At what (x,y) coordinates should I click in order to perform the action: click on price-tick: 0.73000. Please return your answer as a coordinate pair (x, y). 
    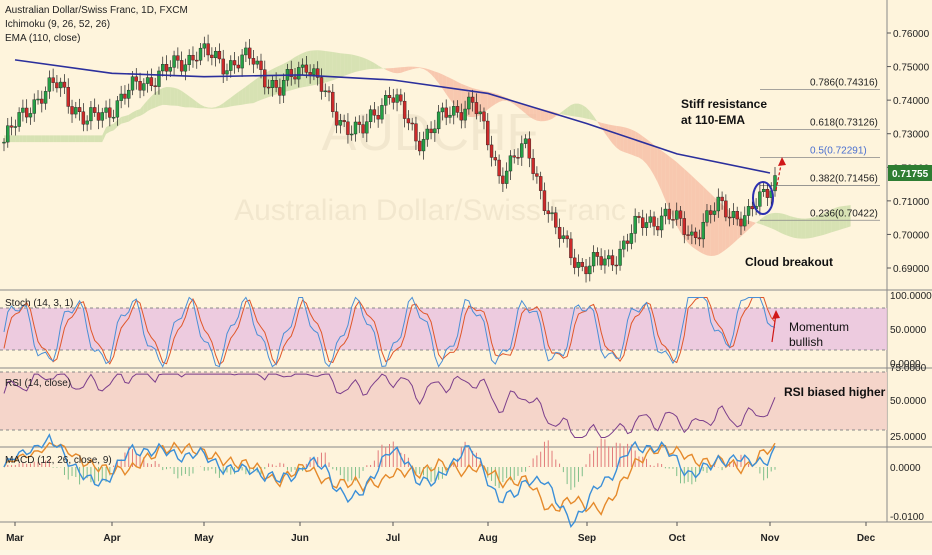
    Looking at the image, I should click on (911, 135).